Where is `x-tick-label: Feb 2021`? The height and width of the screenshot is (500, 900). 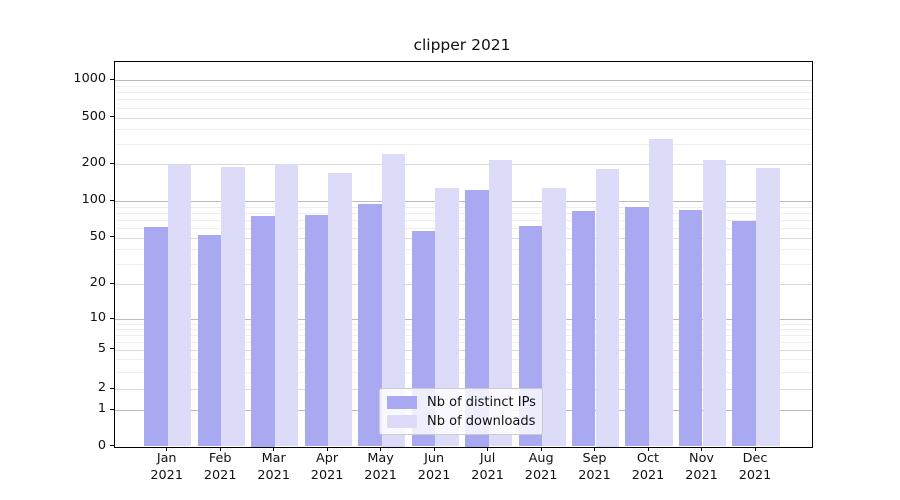
x-tick-label: Feb 2021 is located at coordinates (220, 467).